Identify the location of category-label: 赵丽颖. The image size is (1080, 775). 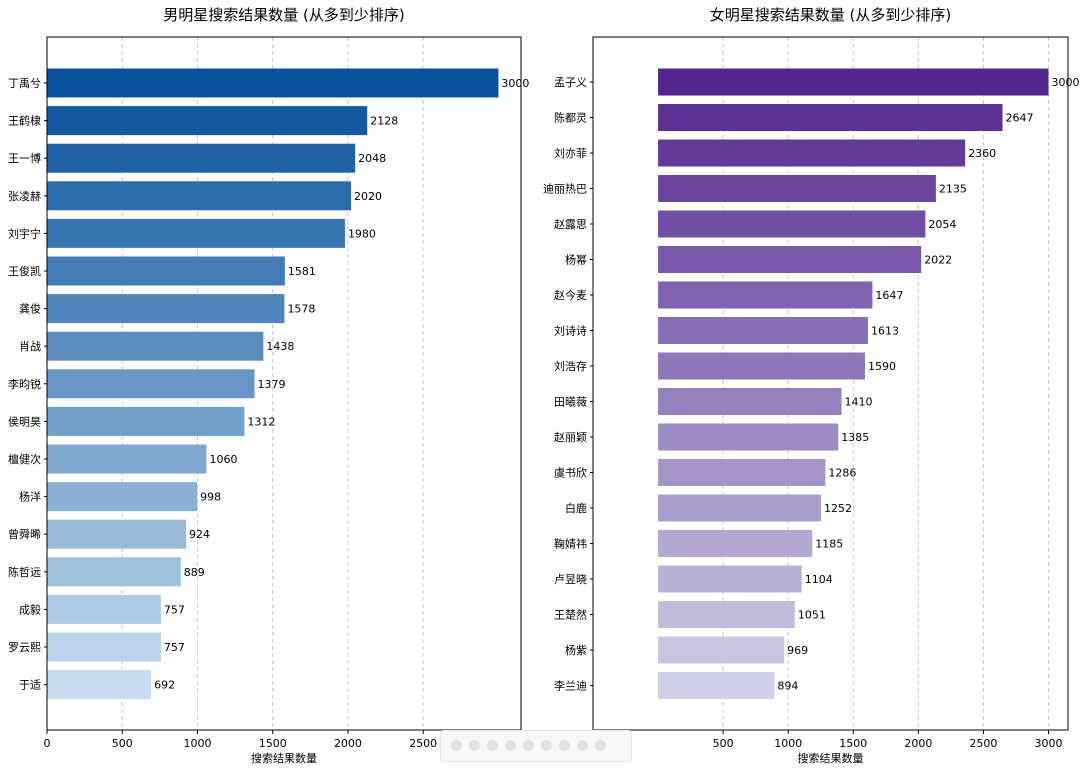
(570, 437).